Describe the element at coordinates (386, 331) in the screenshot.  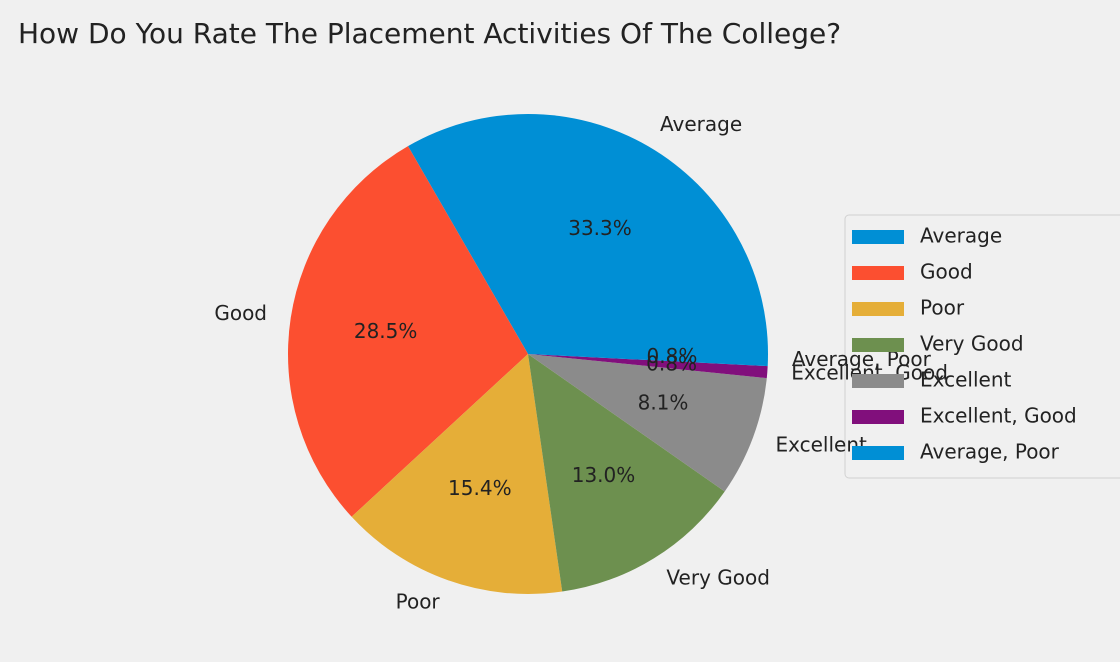
I see `value-label: 28.5%` at that location.